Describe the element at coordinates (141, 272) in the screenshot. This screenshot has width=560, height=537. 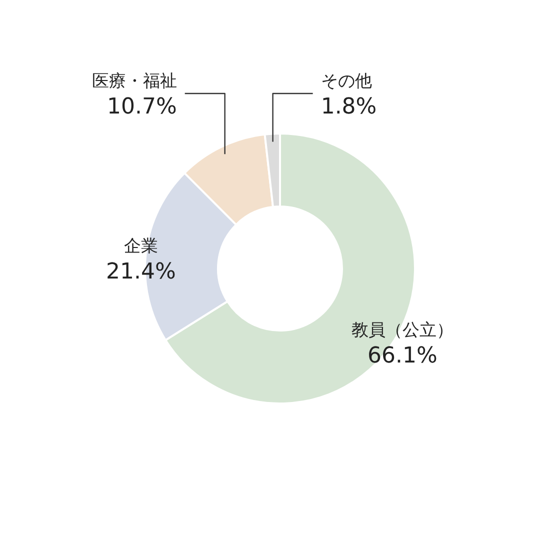
I see `data-label: 21.4%` at that location.